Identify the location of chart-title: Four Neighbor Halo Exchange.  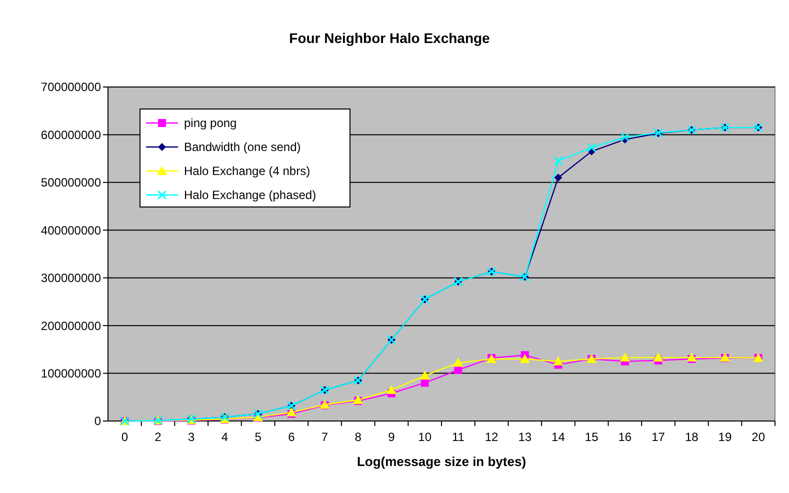
(389, 38).